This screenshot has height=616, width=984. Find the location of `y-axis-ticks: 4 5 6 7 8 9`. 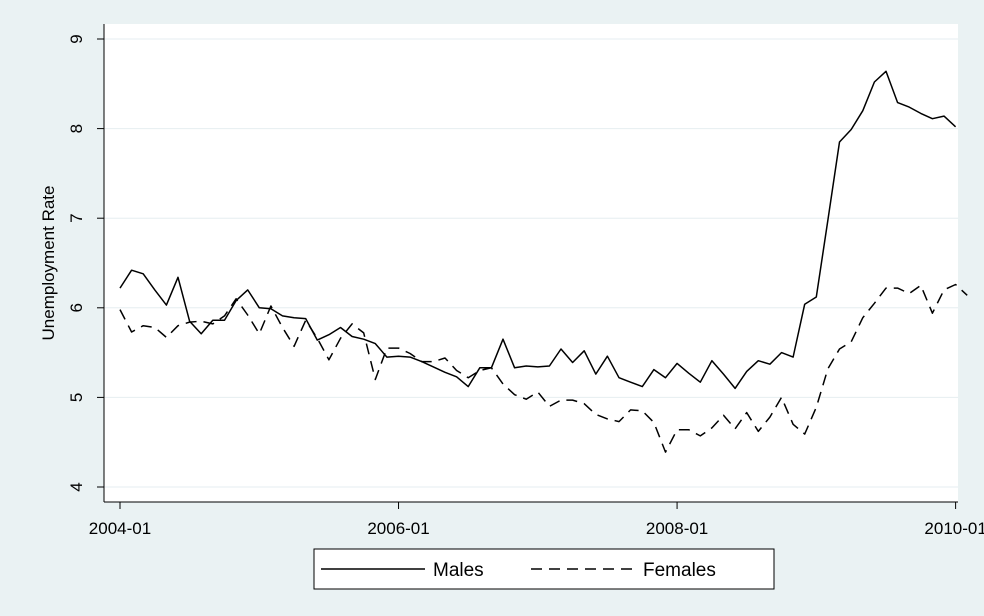

y-axis-ticks: 4 5 6 7 8 9 is located at coordinates (85, 263).